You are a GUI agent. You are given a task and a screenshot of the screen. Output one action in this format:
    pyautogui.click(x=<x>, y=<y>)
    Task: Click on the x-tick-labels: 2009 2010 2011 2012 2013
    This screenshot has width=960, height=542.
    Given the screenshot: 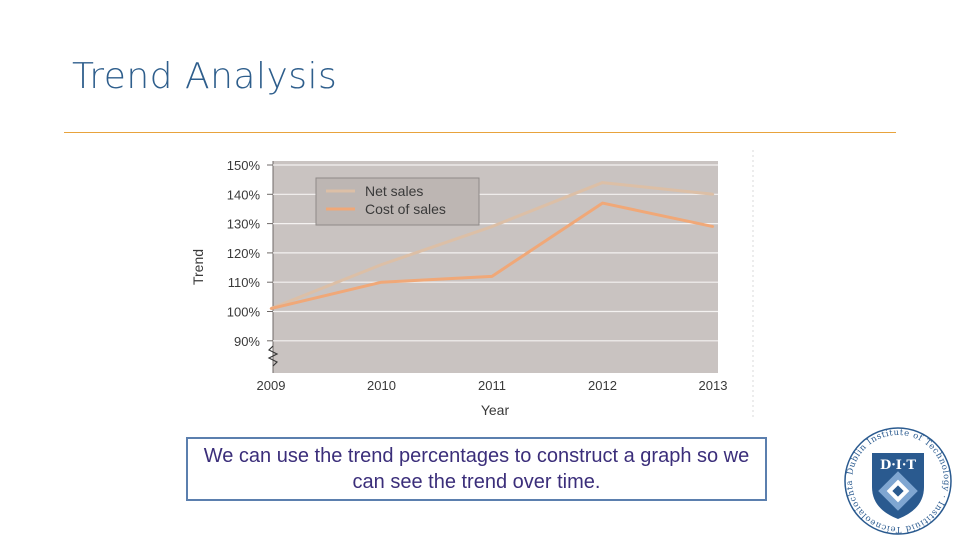 What is the action you would take?
    pyautogui.click(x=492, y=385)
    